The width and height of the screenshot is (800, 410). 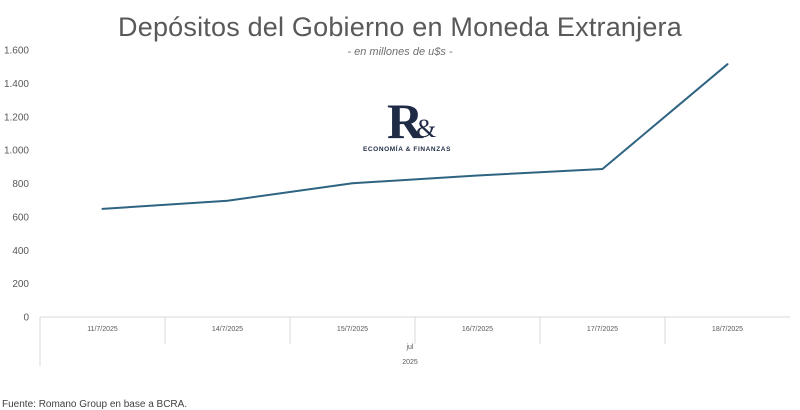 I want to click on brand-logo: R & ECONOMÍA & FINANZAS, so click(x=407, y=128).